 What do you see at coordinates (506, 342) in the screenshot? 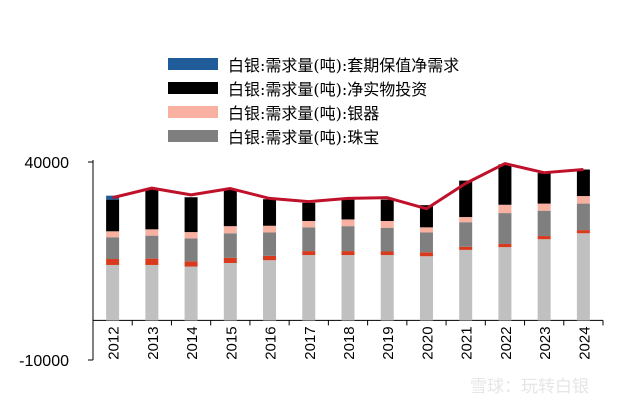
I see `x-tick-label: 2022` at bounding box center [506, 342].